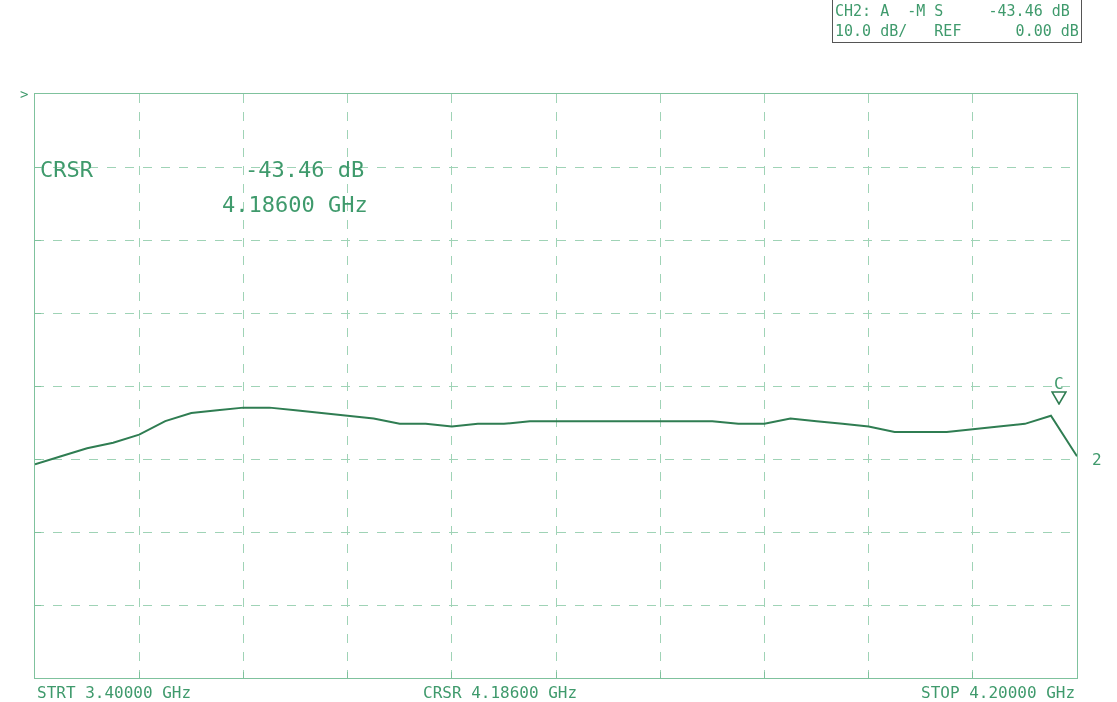  Describe the element at coordinates (114, 692) in the screenshot. I see `text: STRT 3.40000 GHz` at that location.